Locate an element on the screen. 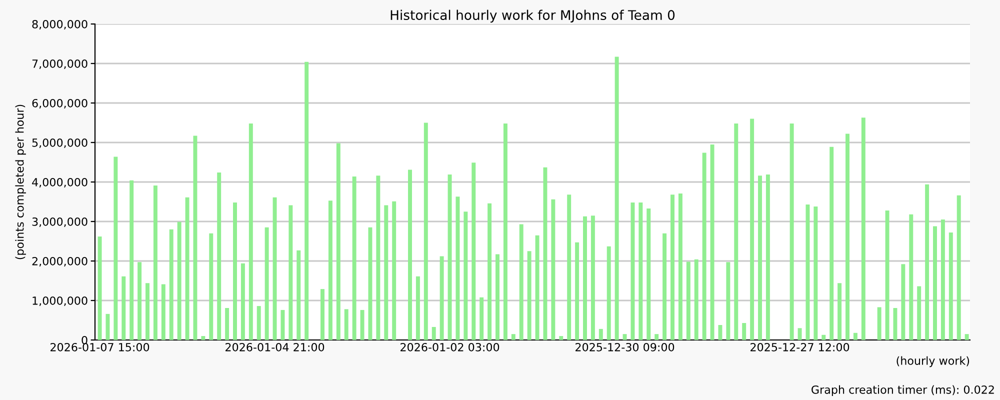 This screenshot has width=1000, height=400. x-tick-label: 2026-01-02 03:00 is located at coordinates (450, 347).